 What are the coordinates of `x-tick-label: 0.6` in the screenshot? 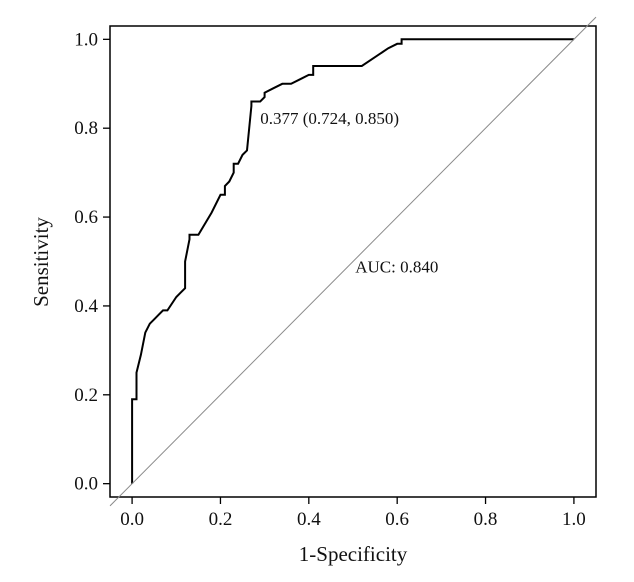 It's located at (397, 519).